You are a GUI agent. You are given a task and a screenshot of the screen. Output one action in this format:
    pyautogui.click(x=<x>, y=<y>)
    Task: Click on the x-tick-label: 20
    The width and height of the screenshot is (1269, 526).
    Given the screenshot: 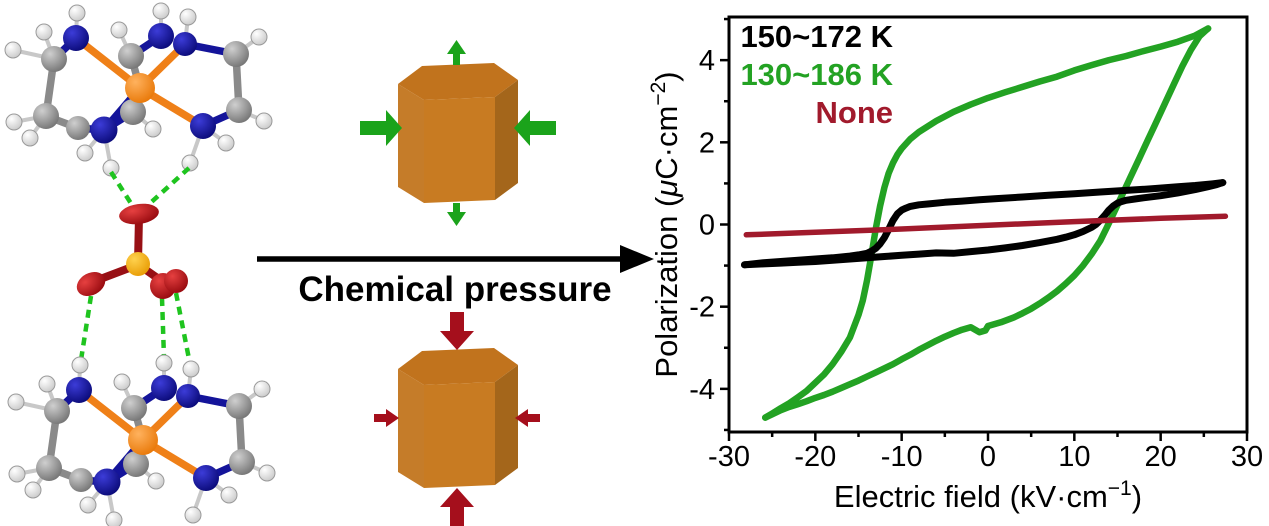 What is the action you would take?
    pyautogui.click(x=1161, y=457)
    